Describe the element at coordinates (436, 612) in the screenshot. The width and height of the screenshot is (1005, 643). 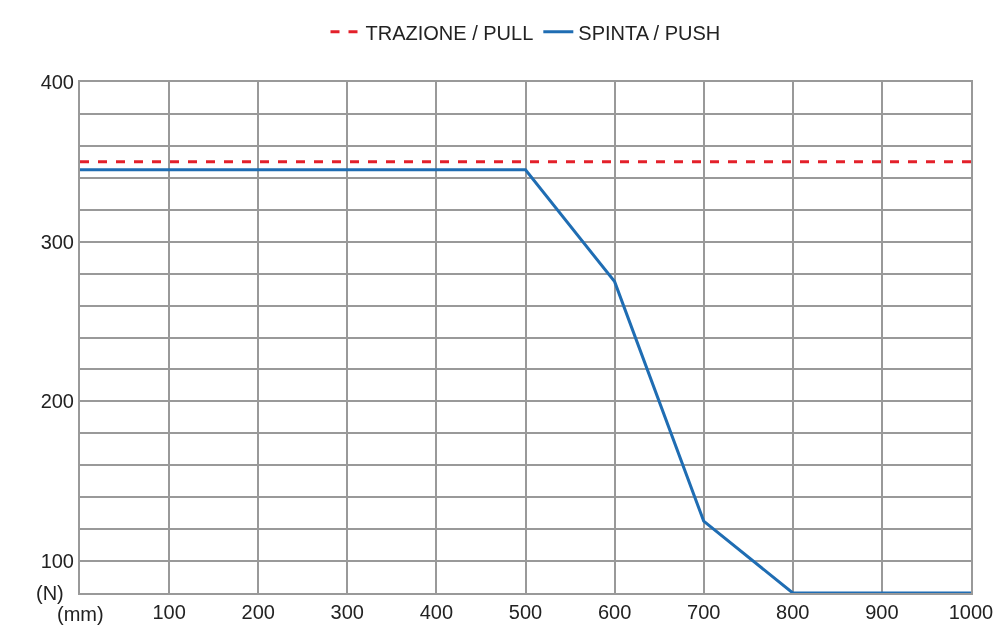
I see `x-tick-label: 400` at that location.